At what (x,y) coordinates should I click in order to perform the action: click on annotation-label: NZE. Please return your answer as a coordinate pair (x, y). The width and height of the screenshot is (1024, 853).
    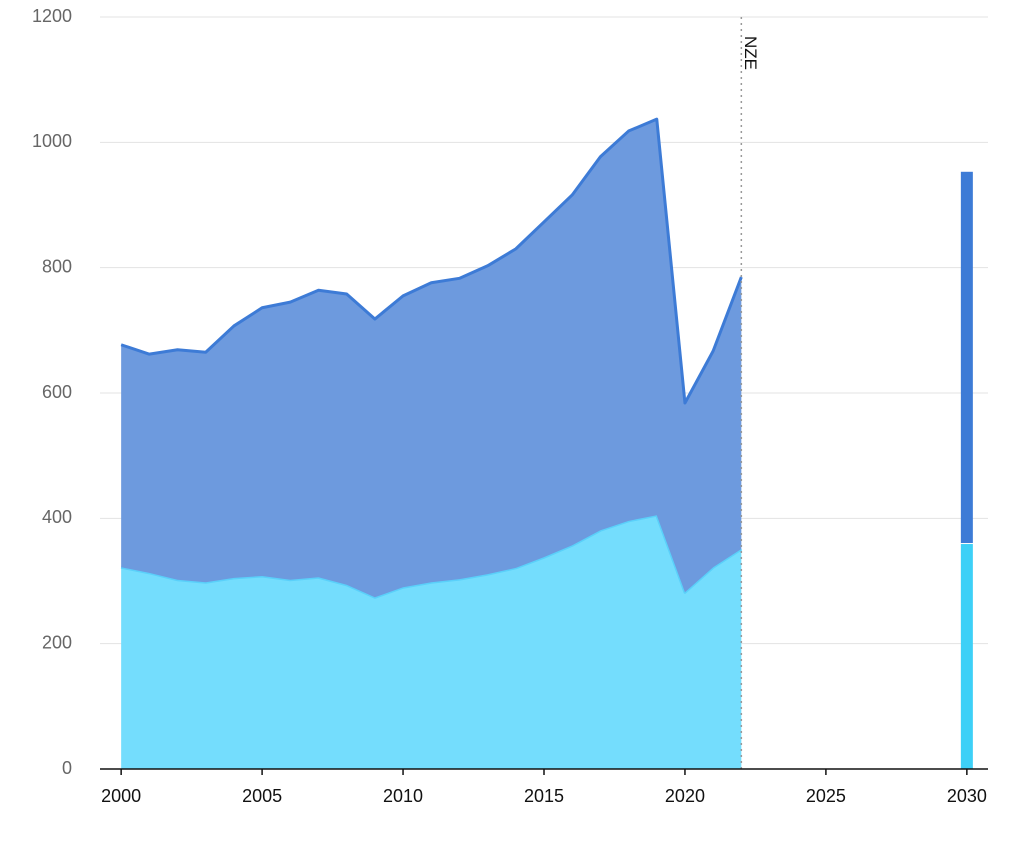
    Looking at the image, I should click on (750, 53).